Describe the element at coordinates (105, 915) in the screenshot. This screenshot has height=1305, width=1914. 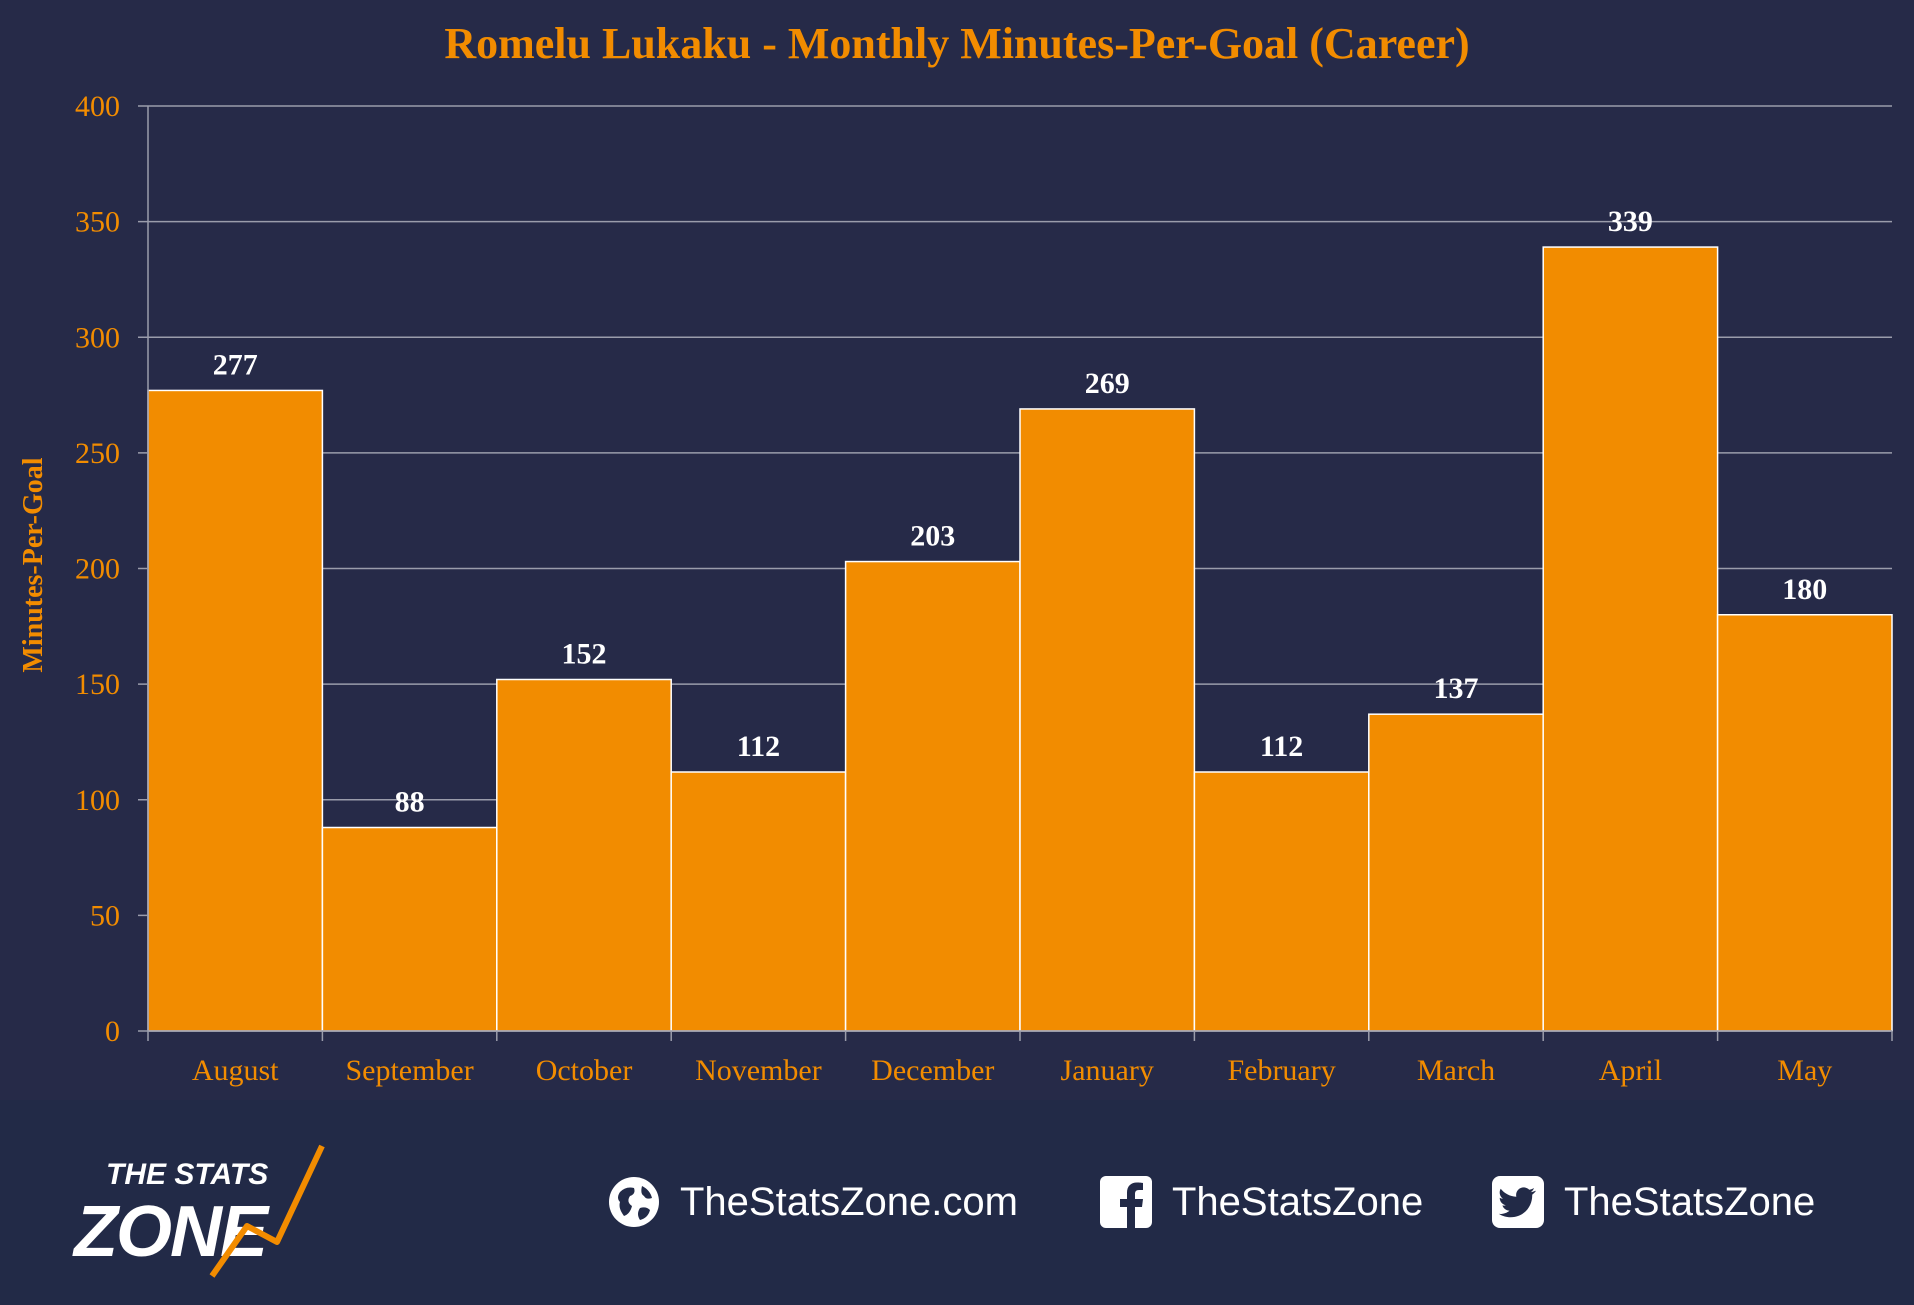
I see `y-tick-label: 50` at that location.